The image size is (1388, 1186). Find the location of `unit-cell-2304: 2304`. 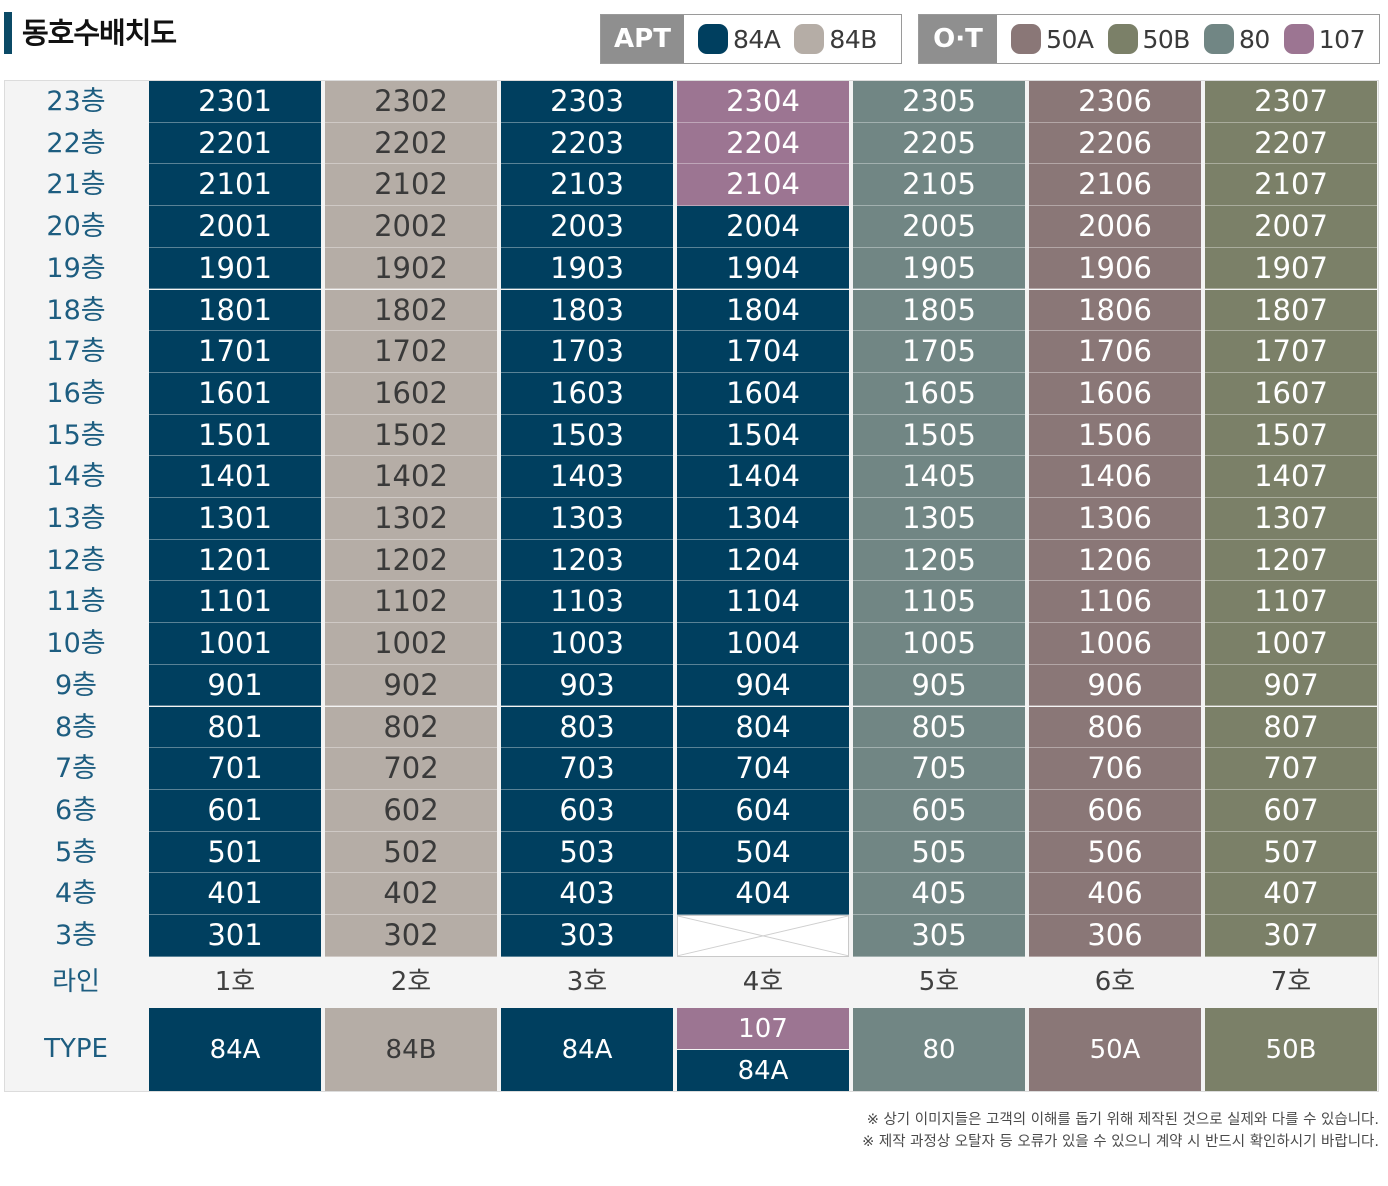

unit-cell-2304: 2304 is located at coordinates (763, 102).